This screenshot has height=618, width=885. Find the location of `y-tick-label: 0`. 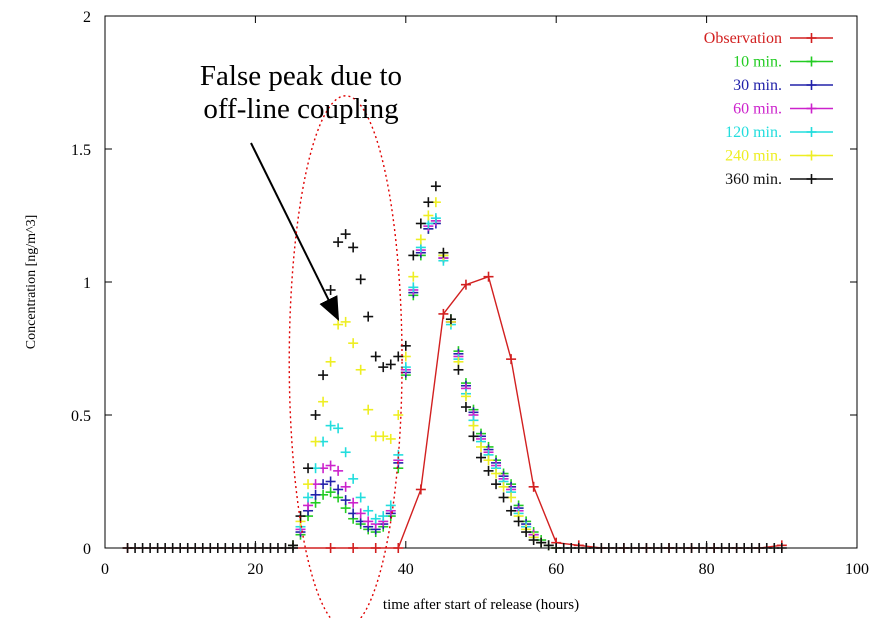

y-tick-label: 0 is located at coordinates (87, 549).